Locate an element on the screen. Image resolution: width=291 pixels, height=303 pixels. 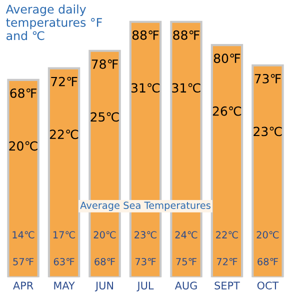
annotation: 25℃ is located at coordinates (104, 117).